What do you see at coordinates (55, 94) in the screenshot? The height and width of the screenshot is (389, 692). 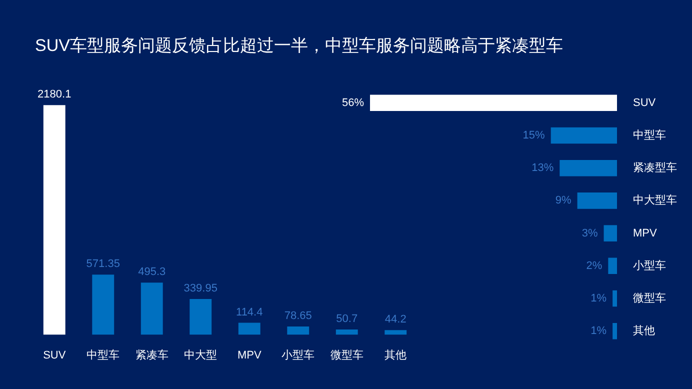 I see `data-label: 2180.1` at bounding box center [55, 94].